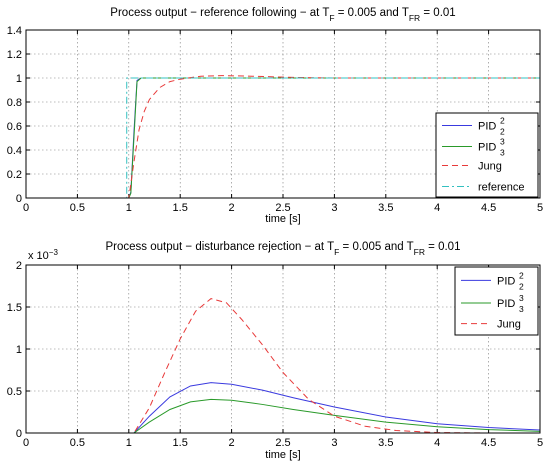 This screenshot has height=468, width=550. What do you see at coordinates (14, 127) in the screenshot?
I see `y-tick-label: 0.6` at bounding box center [14, 127].